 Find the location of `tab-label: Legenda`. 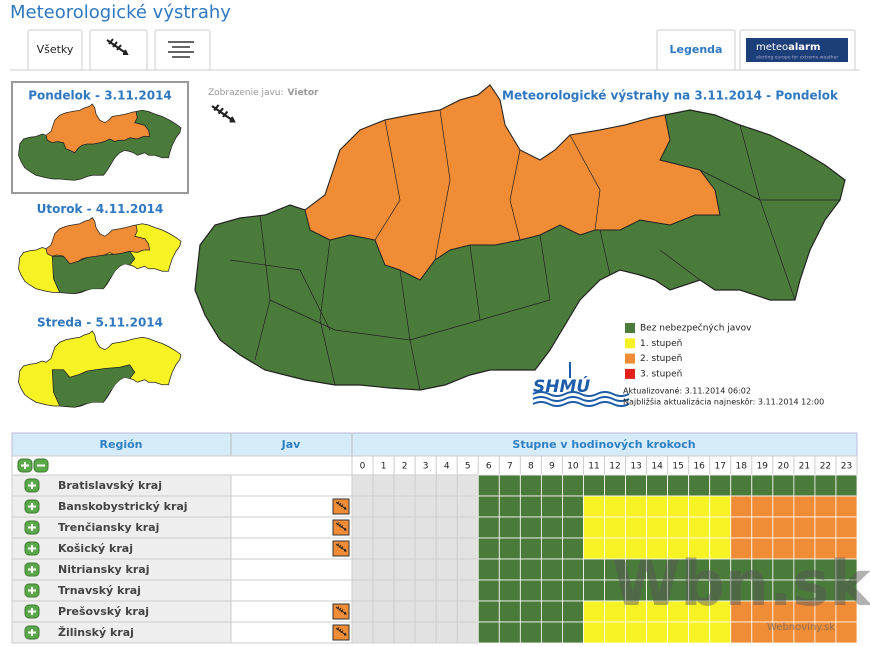

tab-label: Legenda is located at coordinates (696, 49).